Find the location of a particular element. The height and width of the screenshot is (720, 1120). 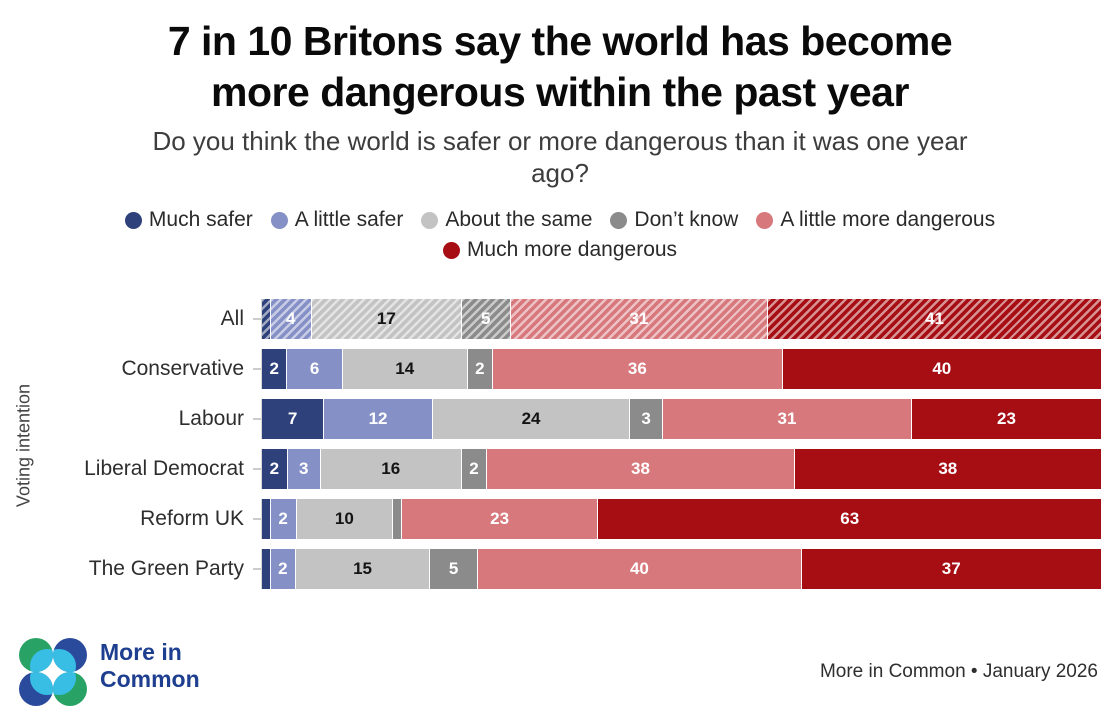

row-label: Liberal Democrat is located at coordinates (164, 469).